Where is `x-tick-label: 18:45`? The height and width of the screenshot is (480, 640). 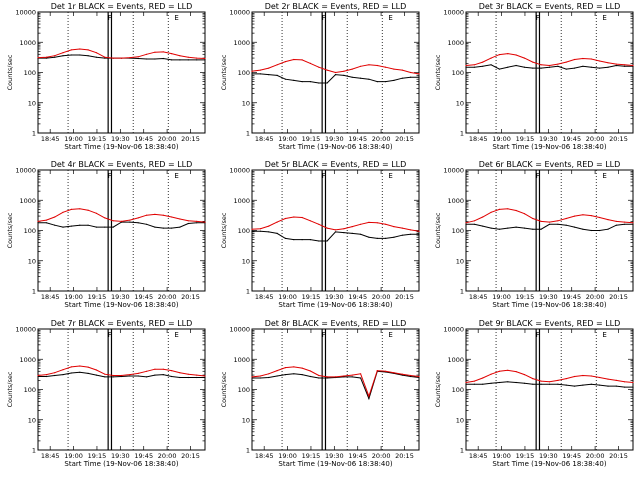 x-tick-label: 18:45 is located at coordinates (50, 297).